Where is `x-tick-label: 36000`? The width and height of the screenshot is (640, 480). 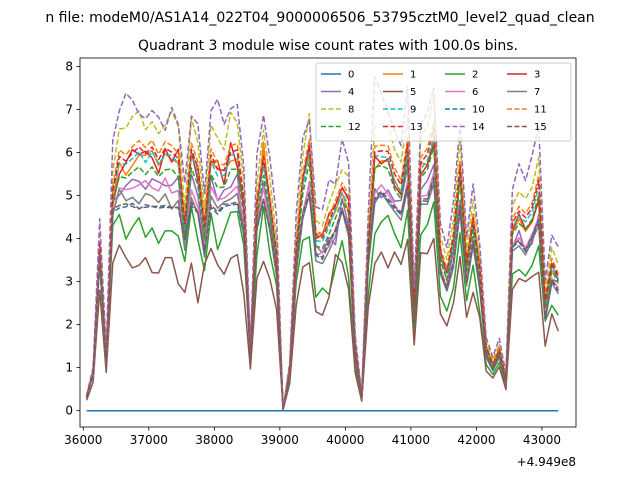 x-tick-label: 36000 is located at coordinates (83, 440).